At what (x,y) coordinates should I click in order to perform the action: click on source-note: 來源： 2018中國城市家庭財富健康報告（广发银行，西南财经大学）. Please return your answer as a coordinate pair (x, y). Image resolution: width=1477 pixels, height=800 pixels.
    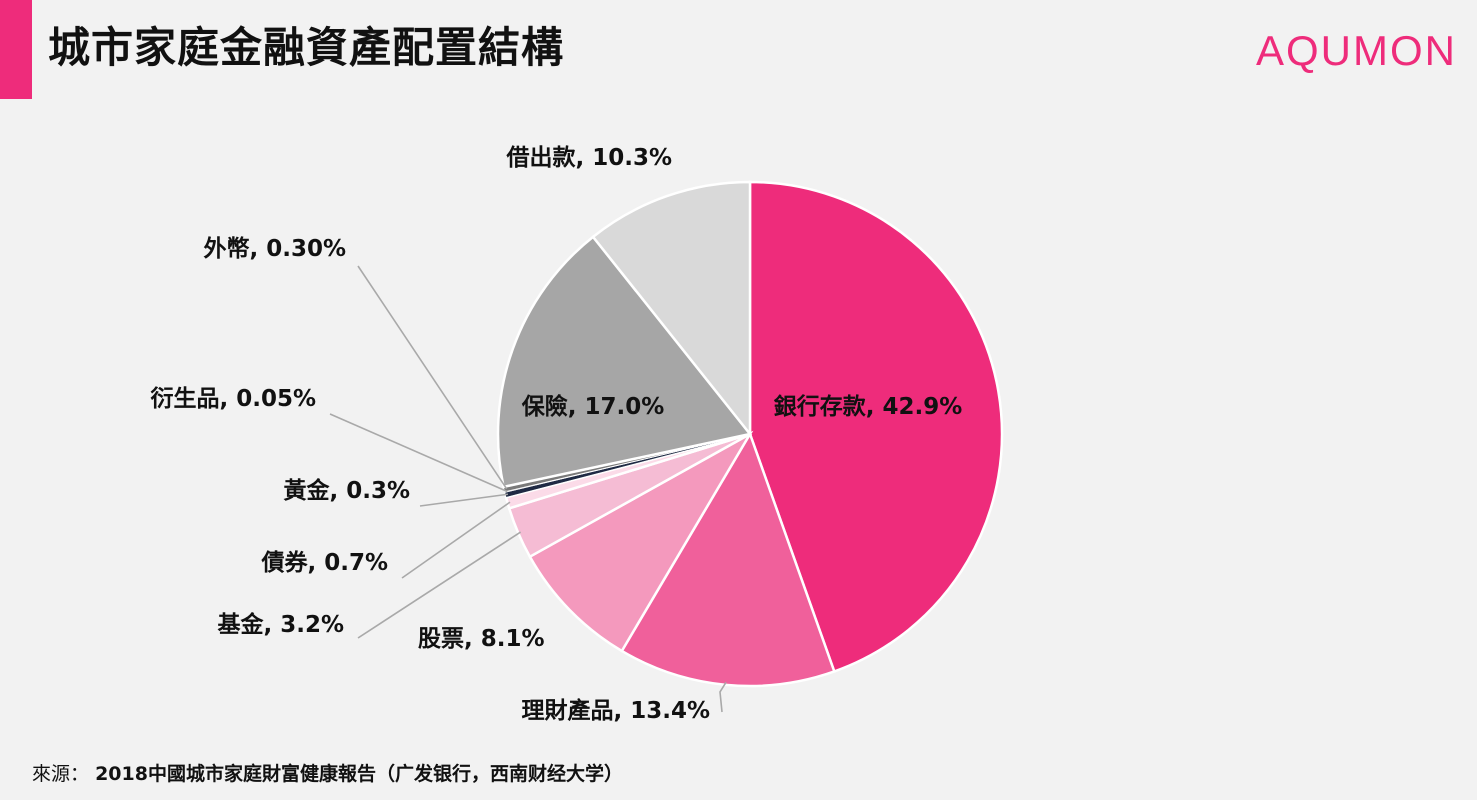
    Looking at the image, I should click on (327, 774).